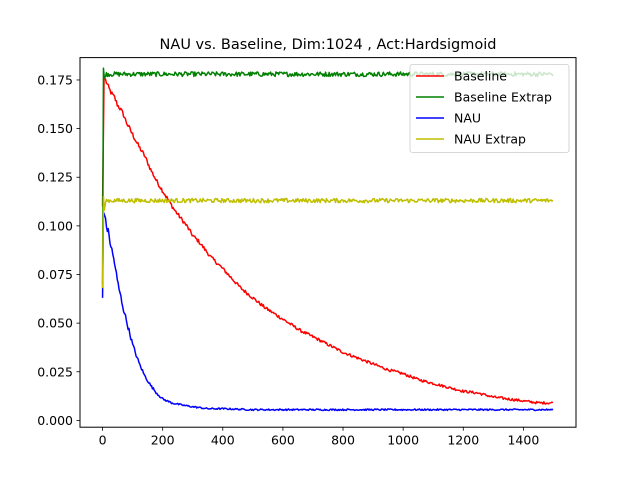  I want to click on legend-label: Baseline Extrap, so click(503, 97).